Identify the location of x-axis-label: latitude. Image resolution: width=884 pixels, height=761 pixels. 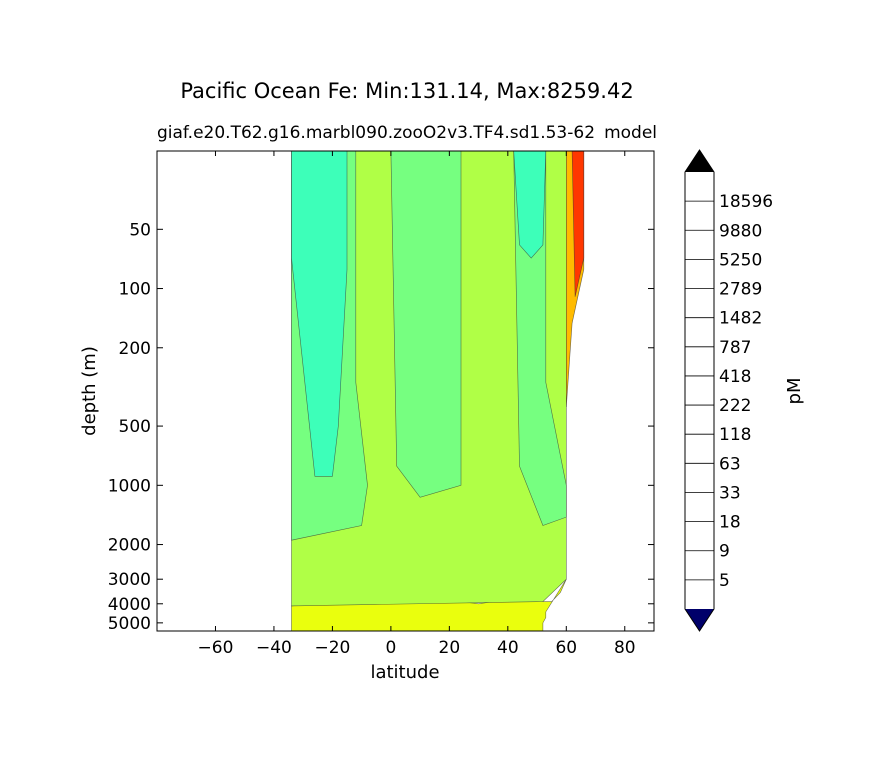
(404, 672).